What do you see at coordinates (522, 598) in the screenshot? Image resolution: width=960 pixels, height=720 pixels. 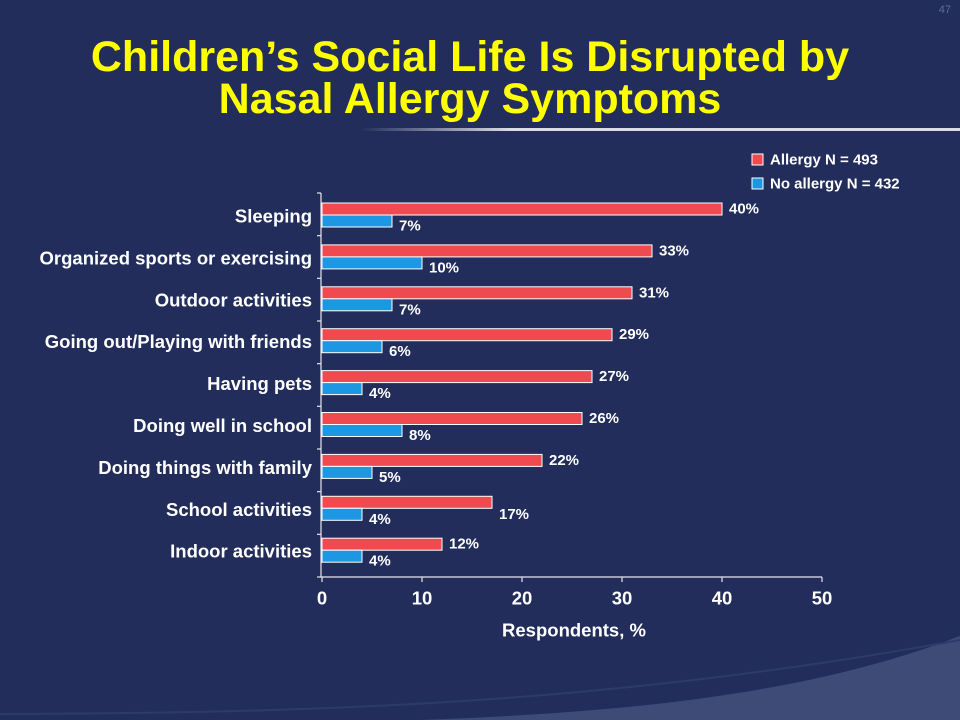 I see `x-tick-label-20: 20` at bounding box center [522, 598].